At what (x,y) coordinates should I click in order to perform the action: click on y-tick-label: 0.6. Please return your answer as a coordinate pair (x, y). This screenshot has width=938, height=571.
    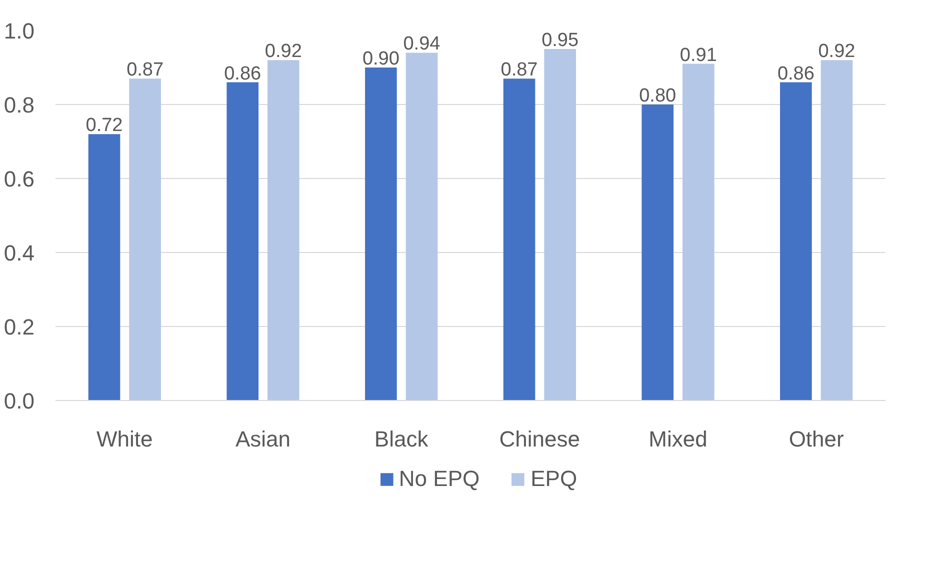
    Looking at the image, I should click on (19, 179).